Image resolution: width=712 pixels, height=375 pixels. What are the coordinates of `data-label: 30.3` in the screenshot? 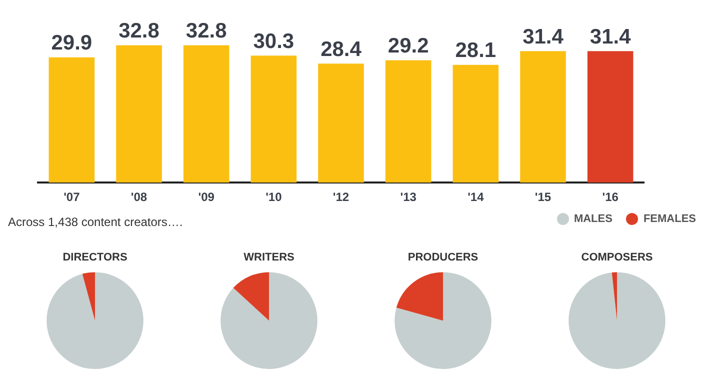 It's located at (273, 41).